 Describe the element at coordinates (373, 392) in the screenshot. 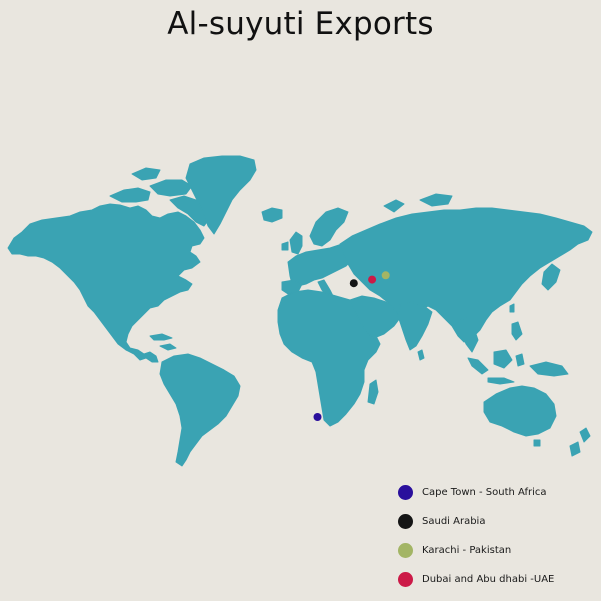

I see `madagascar` at that location.